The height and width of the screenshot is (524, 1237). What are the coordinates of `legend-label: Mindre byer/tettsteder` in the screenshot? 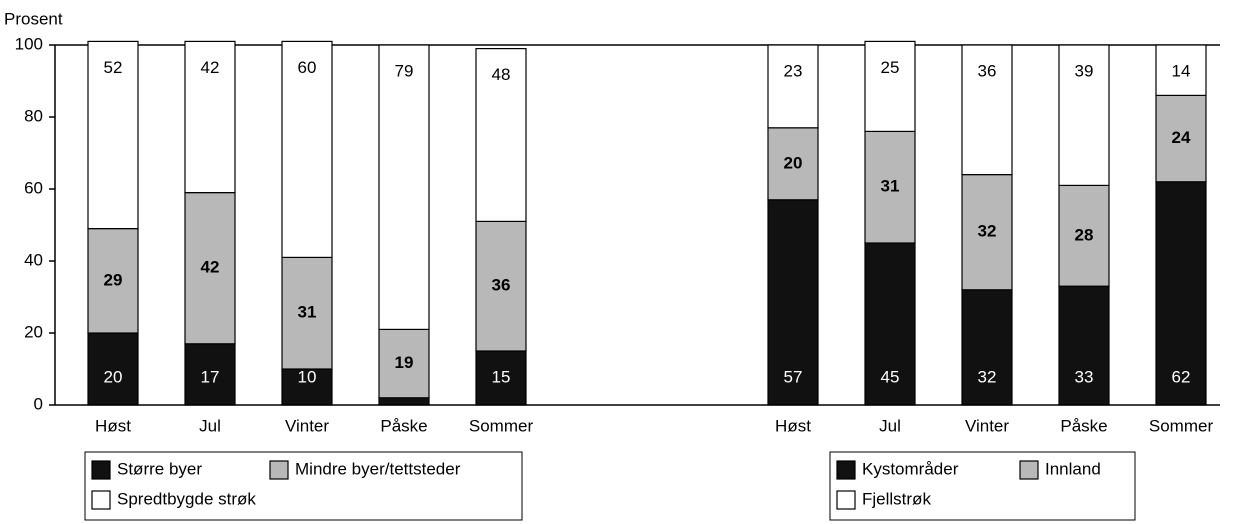 It's located at (378, 468).